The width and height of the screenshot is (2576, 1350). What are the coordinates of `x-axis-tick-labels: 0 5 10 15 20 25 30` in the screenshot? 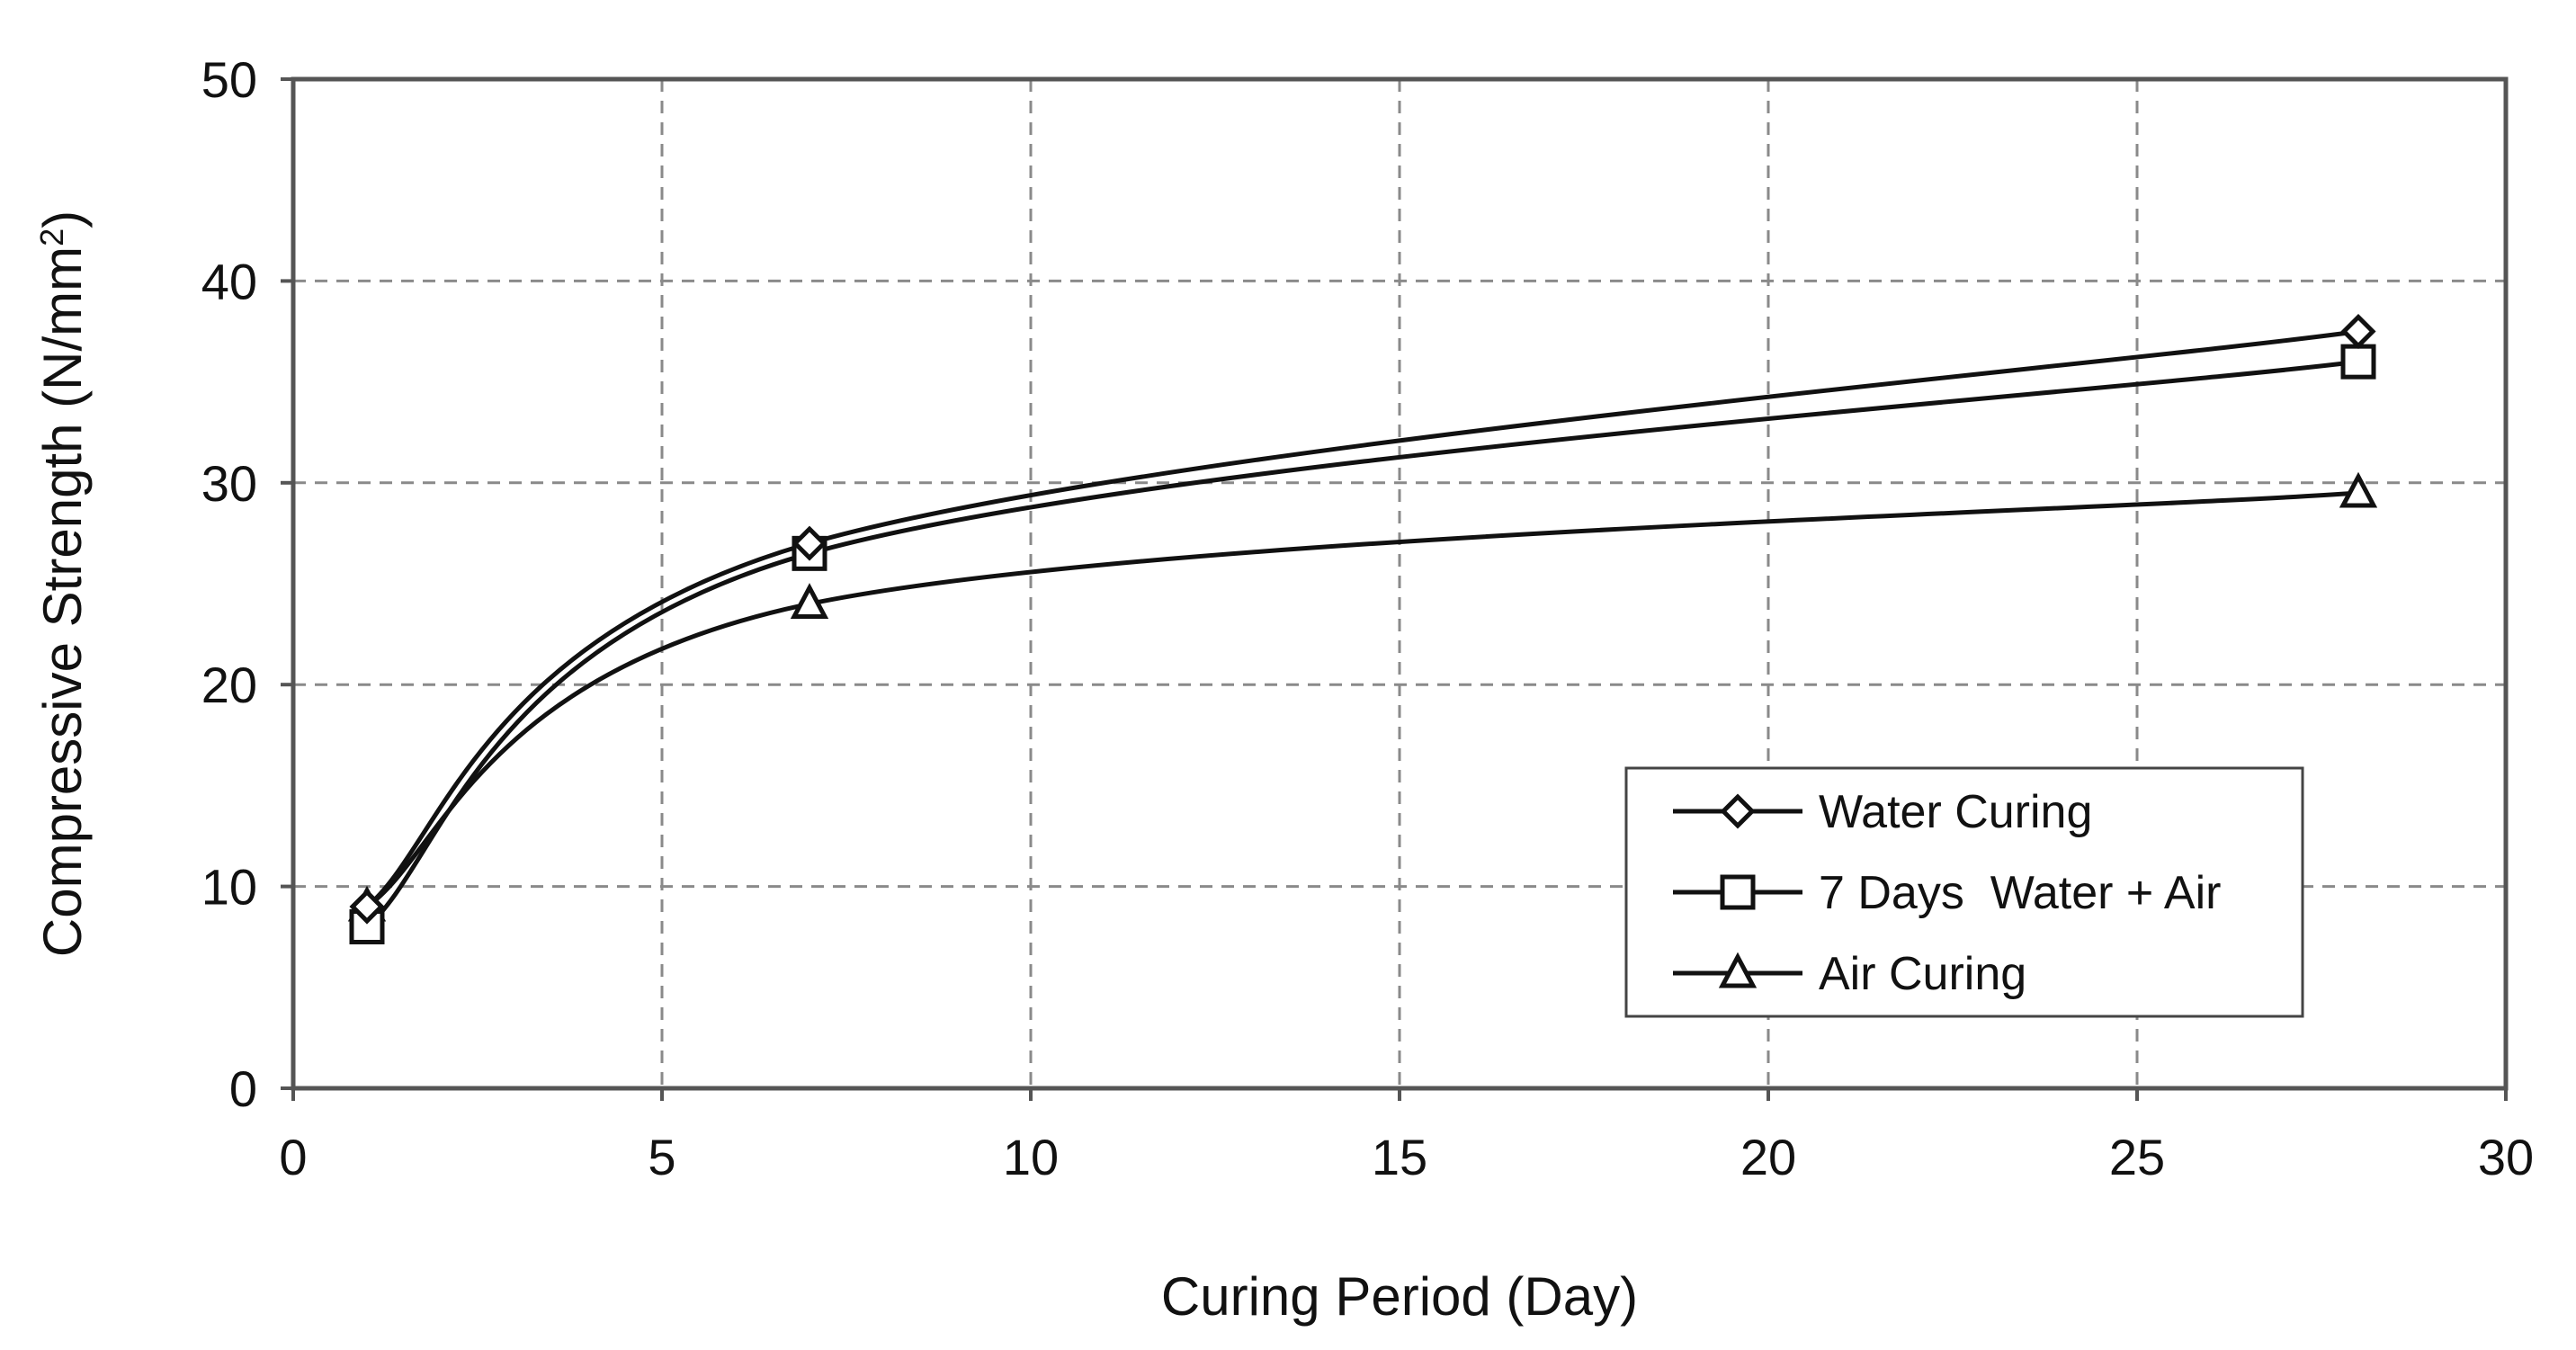 It's located at (1406, 1157).